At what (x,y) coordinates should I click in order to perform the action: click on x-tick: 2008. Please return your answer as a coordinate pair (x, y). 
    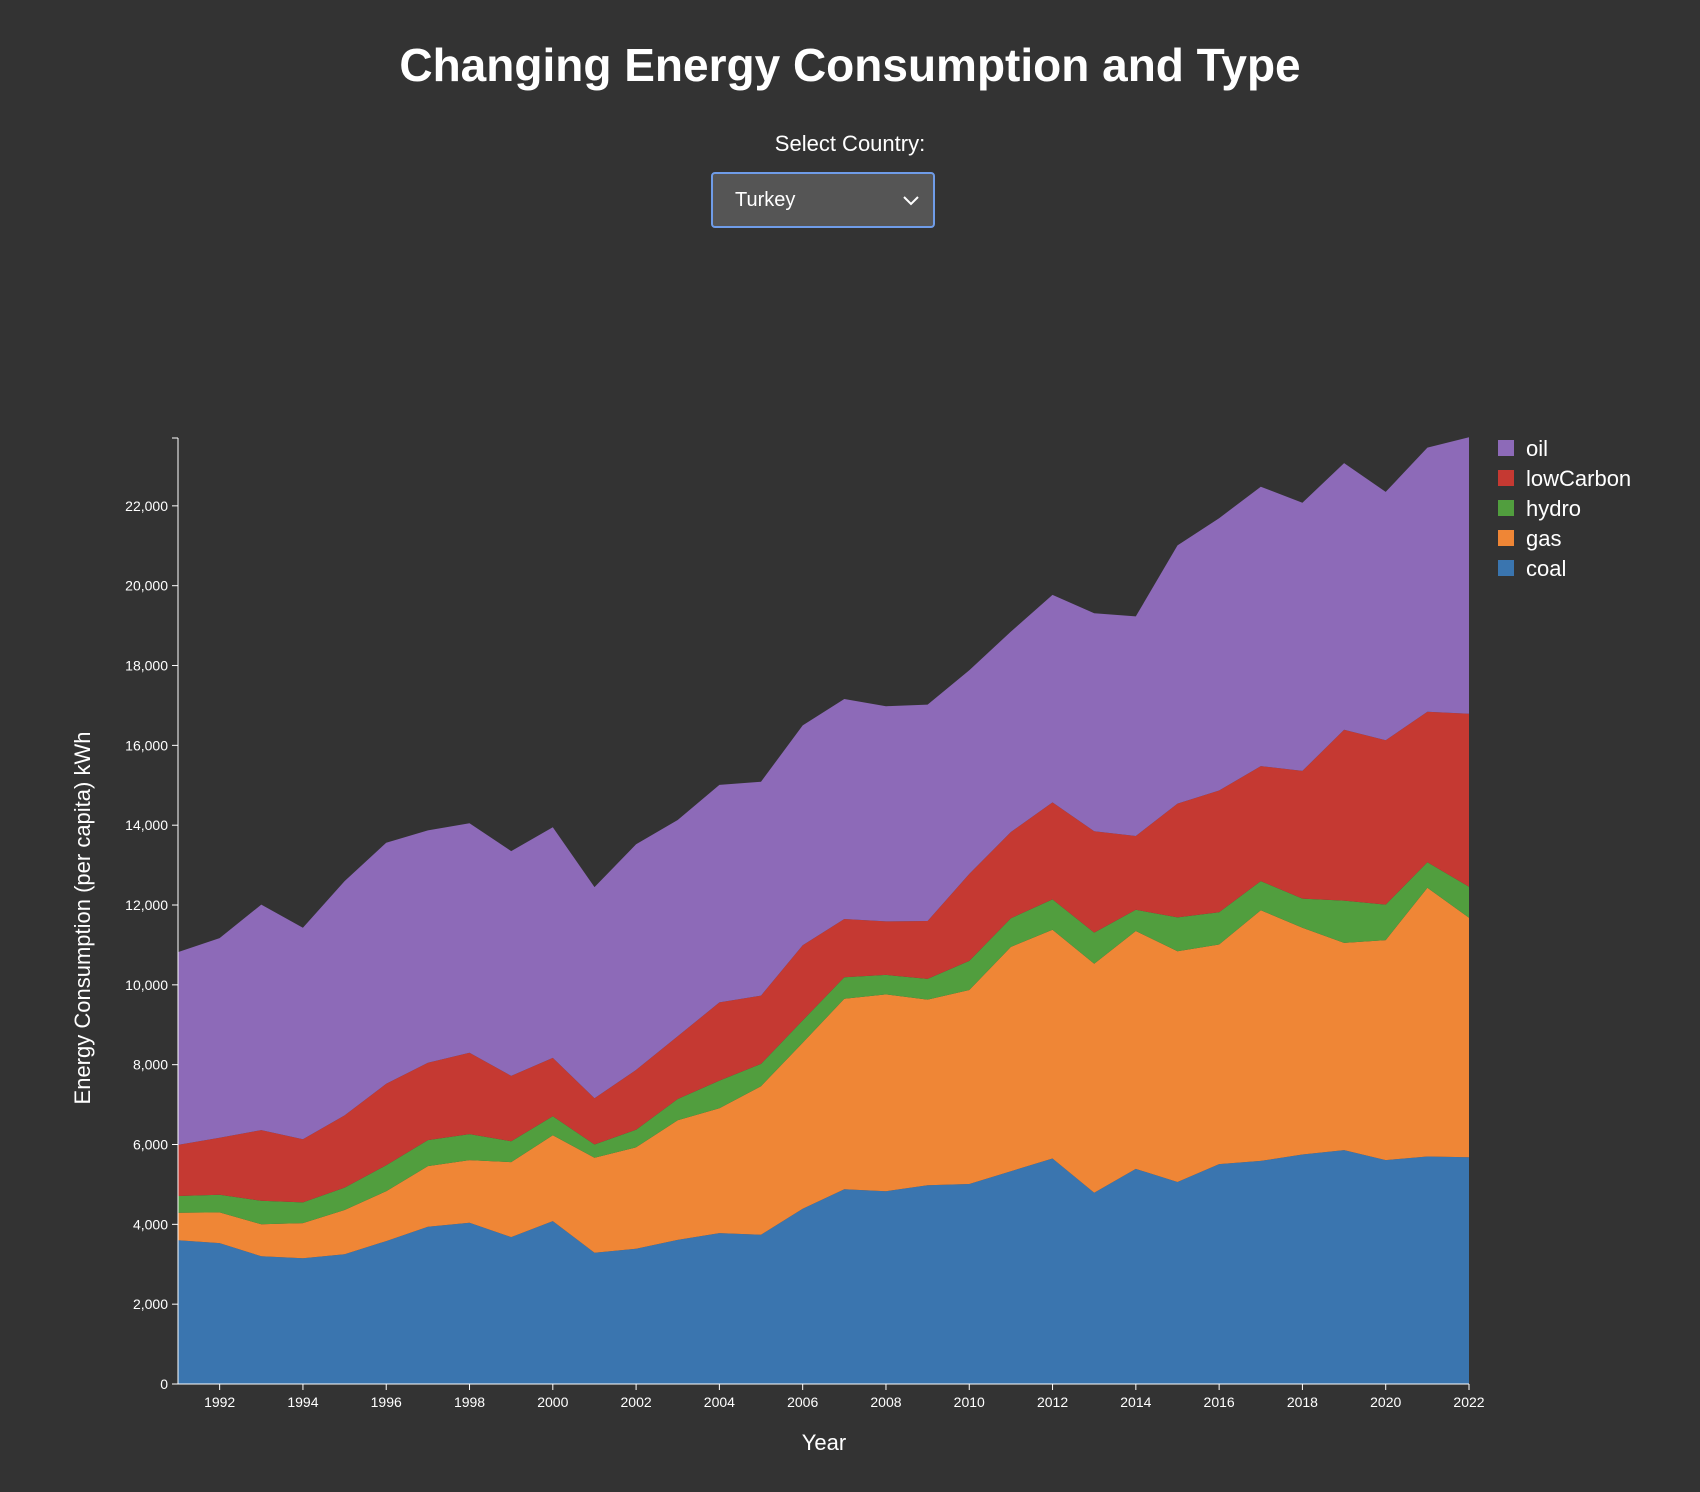
    Looking at the image, I should click on (886, 1397).